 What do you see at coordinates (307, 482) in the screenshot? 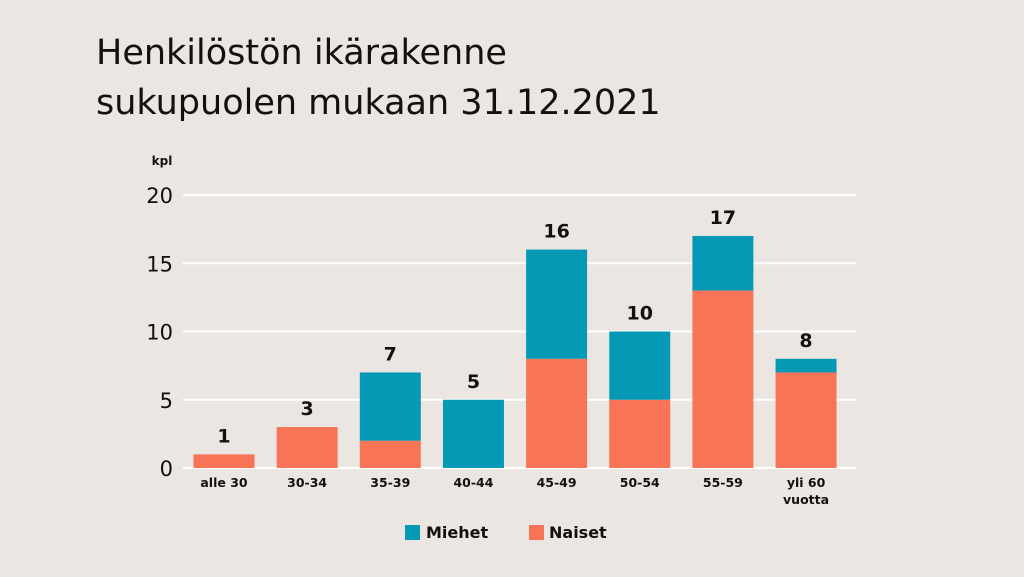
I see `x-tick-label: 30-34` at bounding box center [307, 482].